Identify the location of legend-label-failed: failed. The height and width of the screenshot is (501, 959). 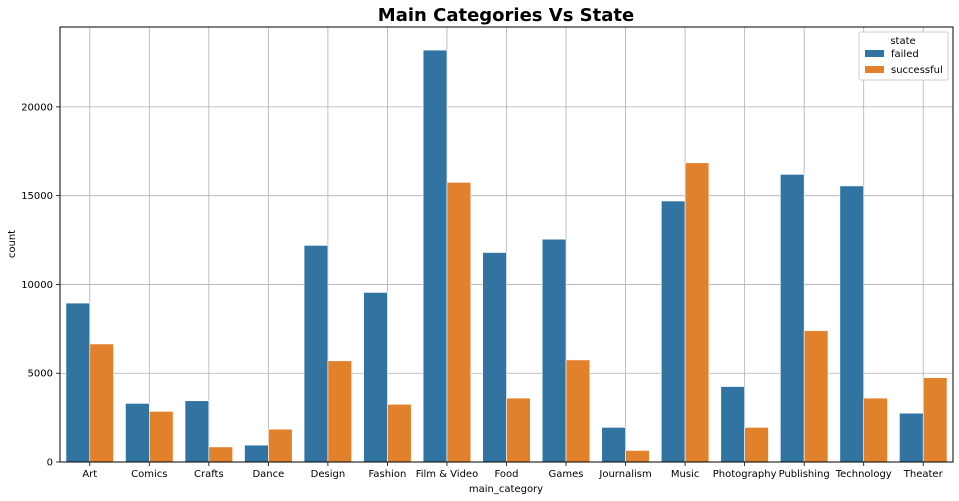
(905, 54).